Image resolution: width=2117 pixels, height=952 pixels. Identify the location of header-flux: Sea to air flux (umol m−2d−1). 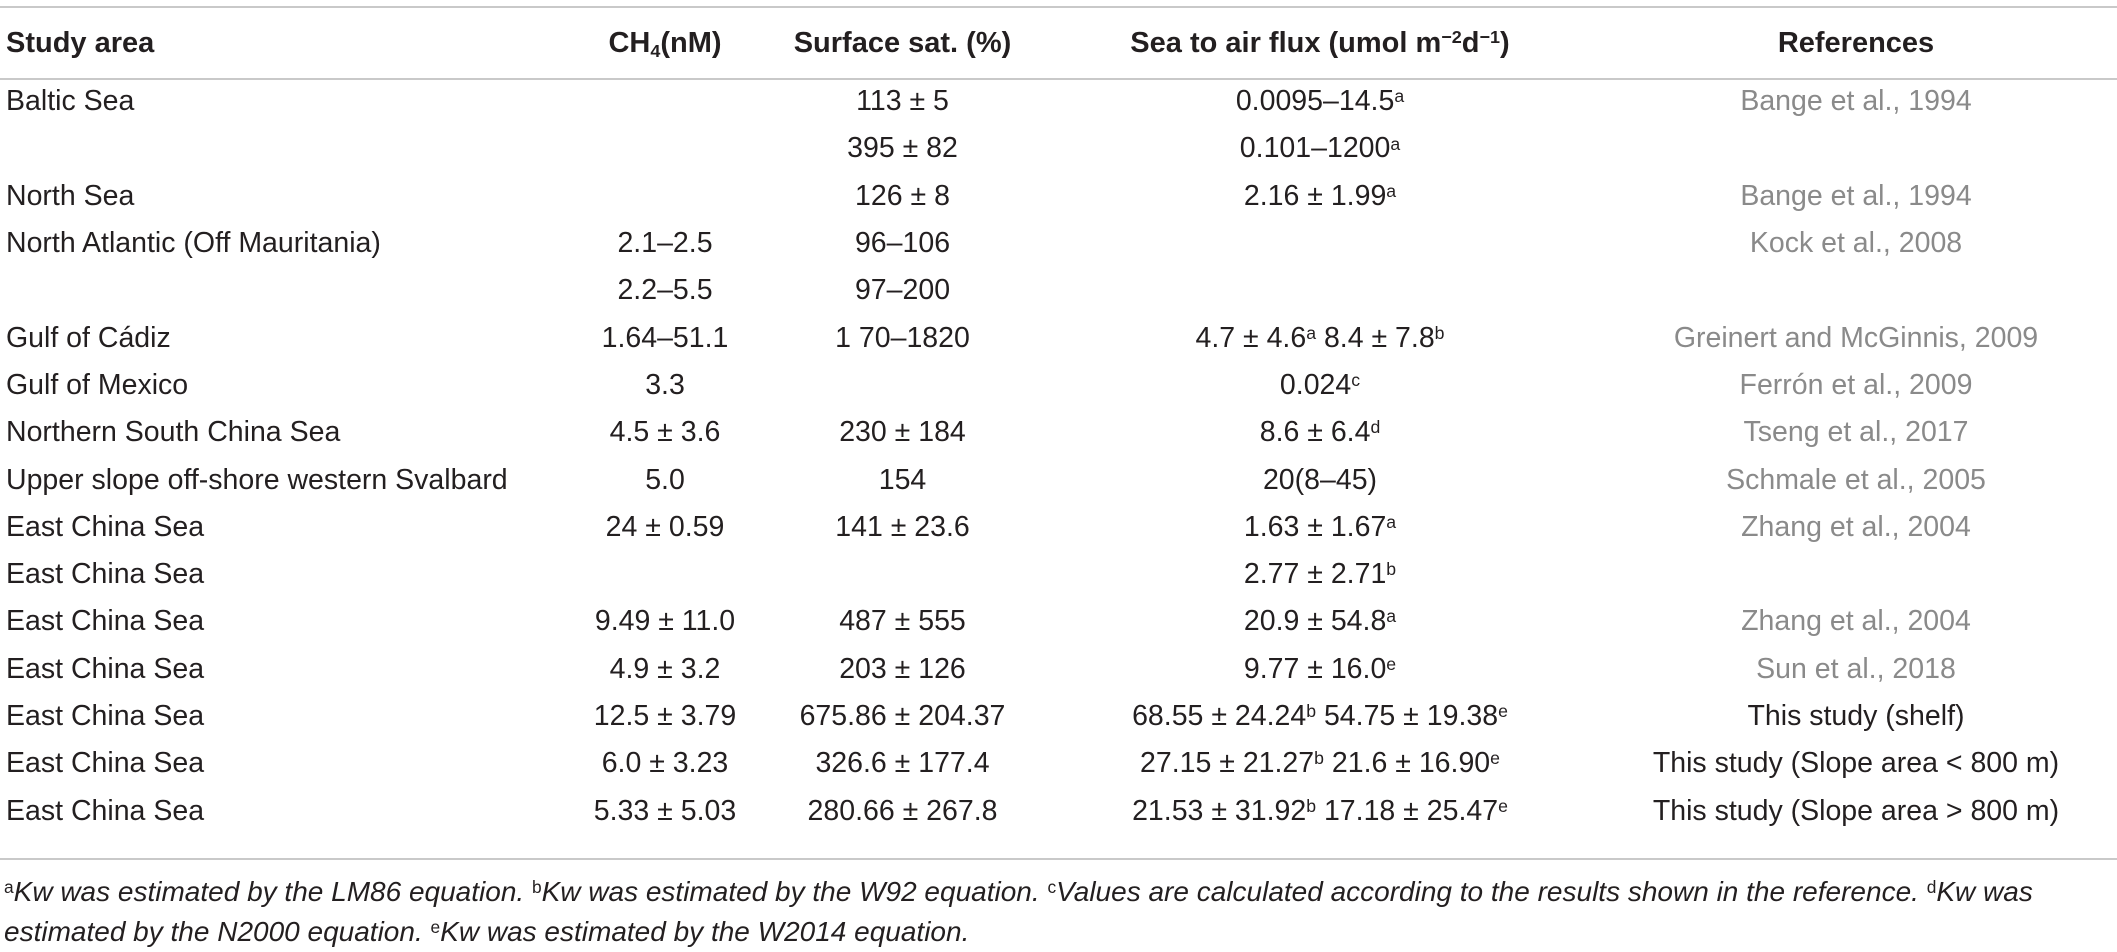
(1320, 43).